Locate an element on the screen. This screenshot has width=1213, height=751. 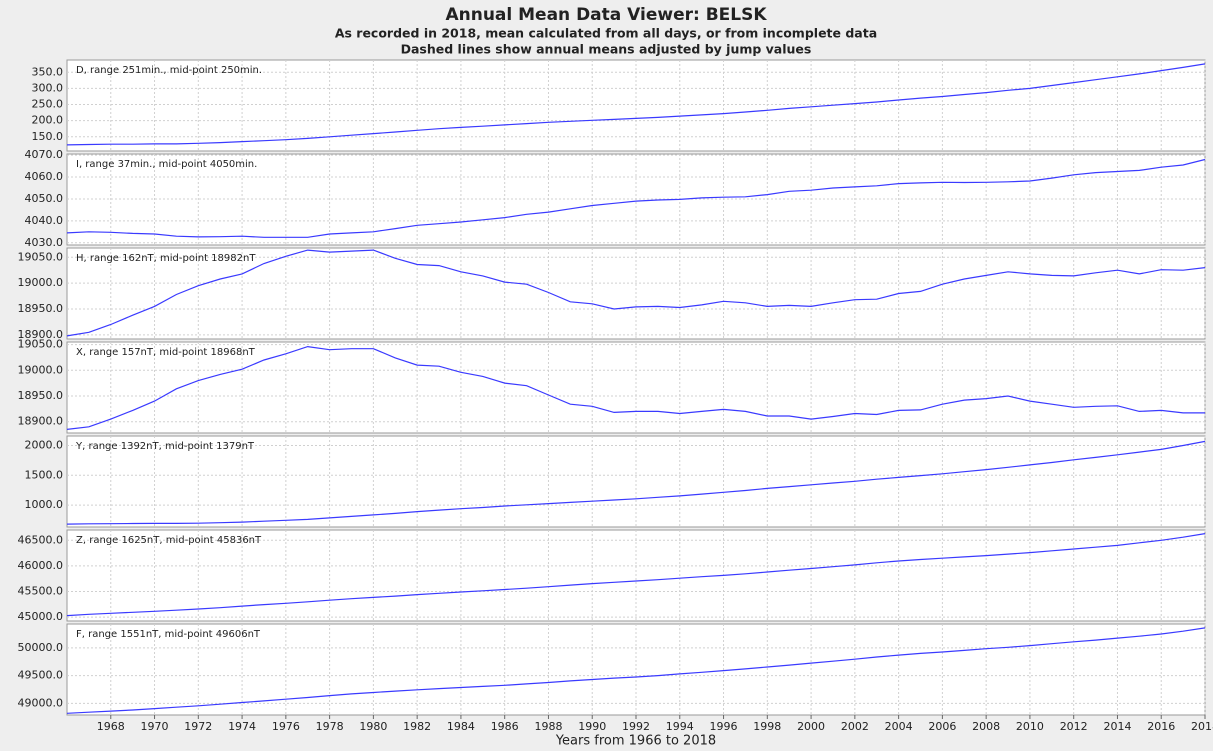
y-tick-label: 1500.0 is located at coordinates (44, 474).